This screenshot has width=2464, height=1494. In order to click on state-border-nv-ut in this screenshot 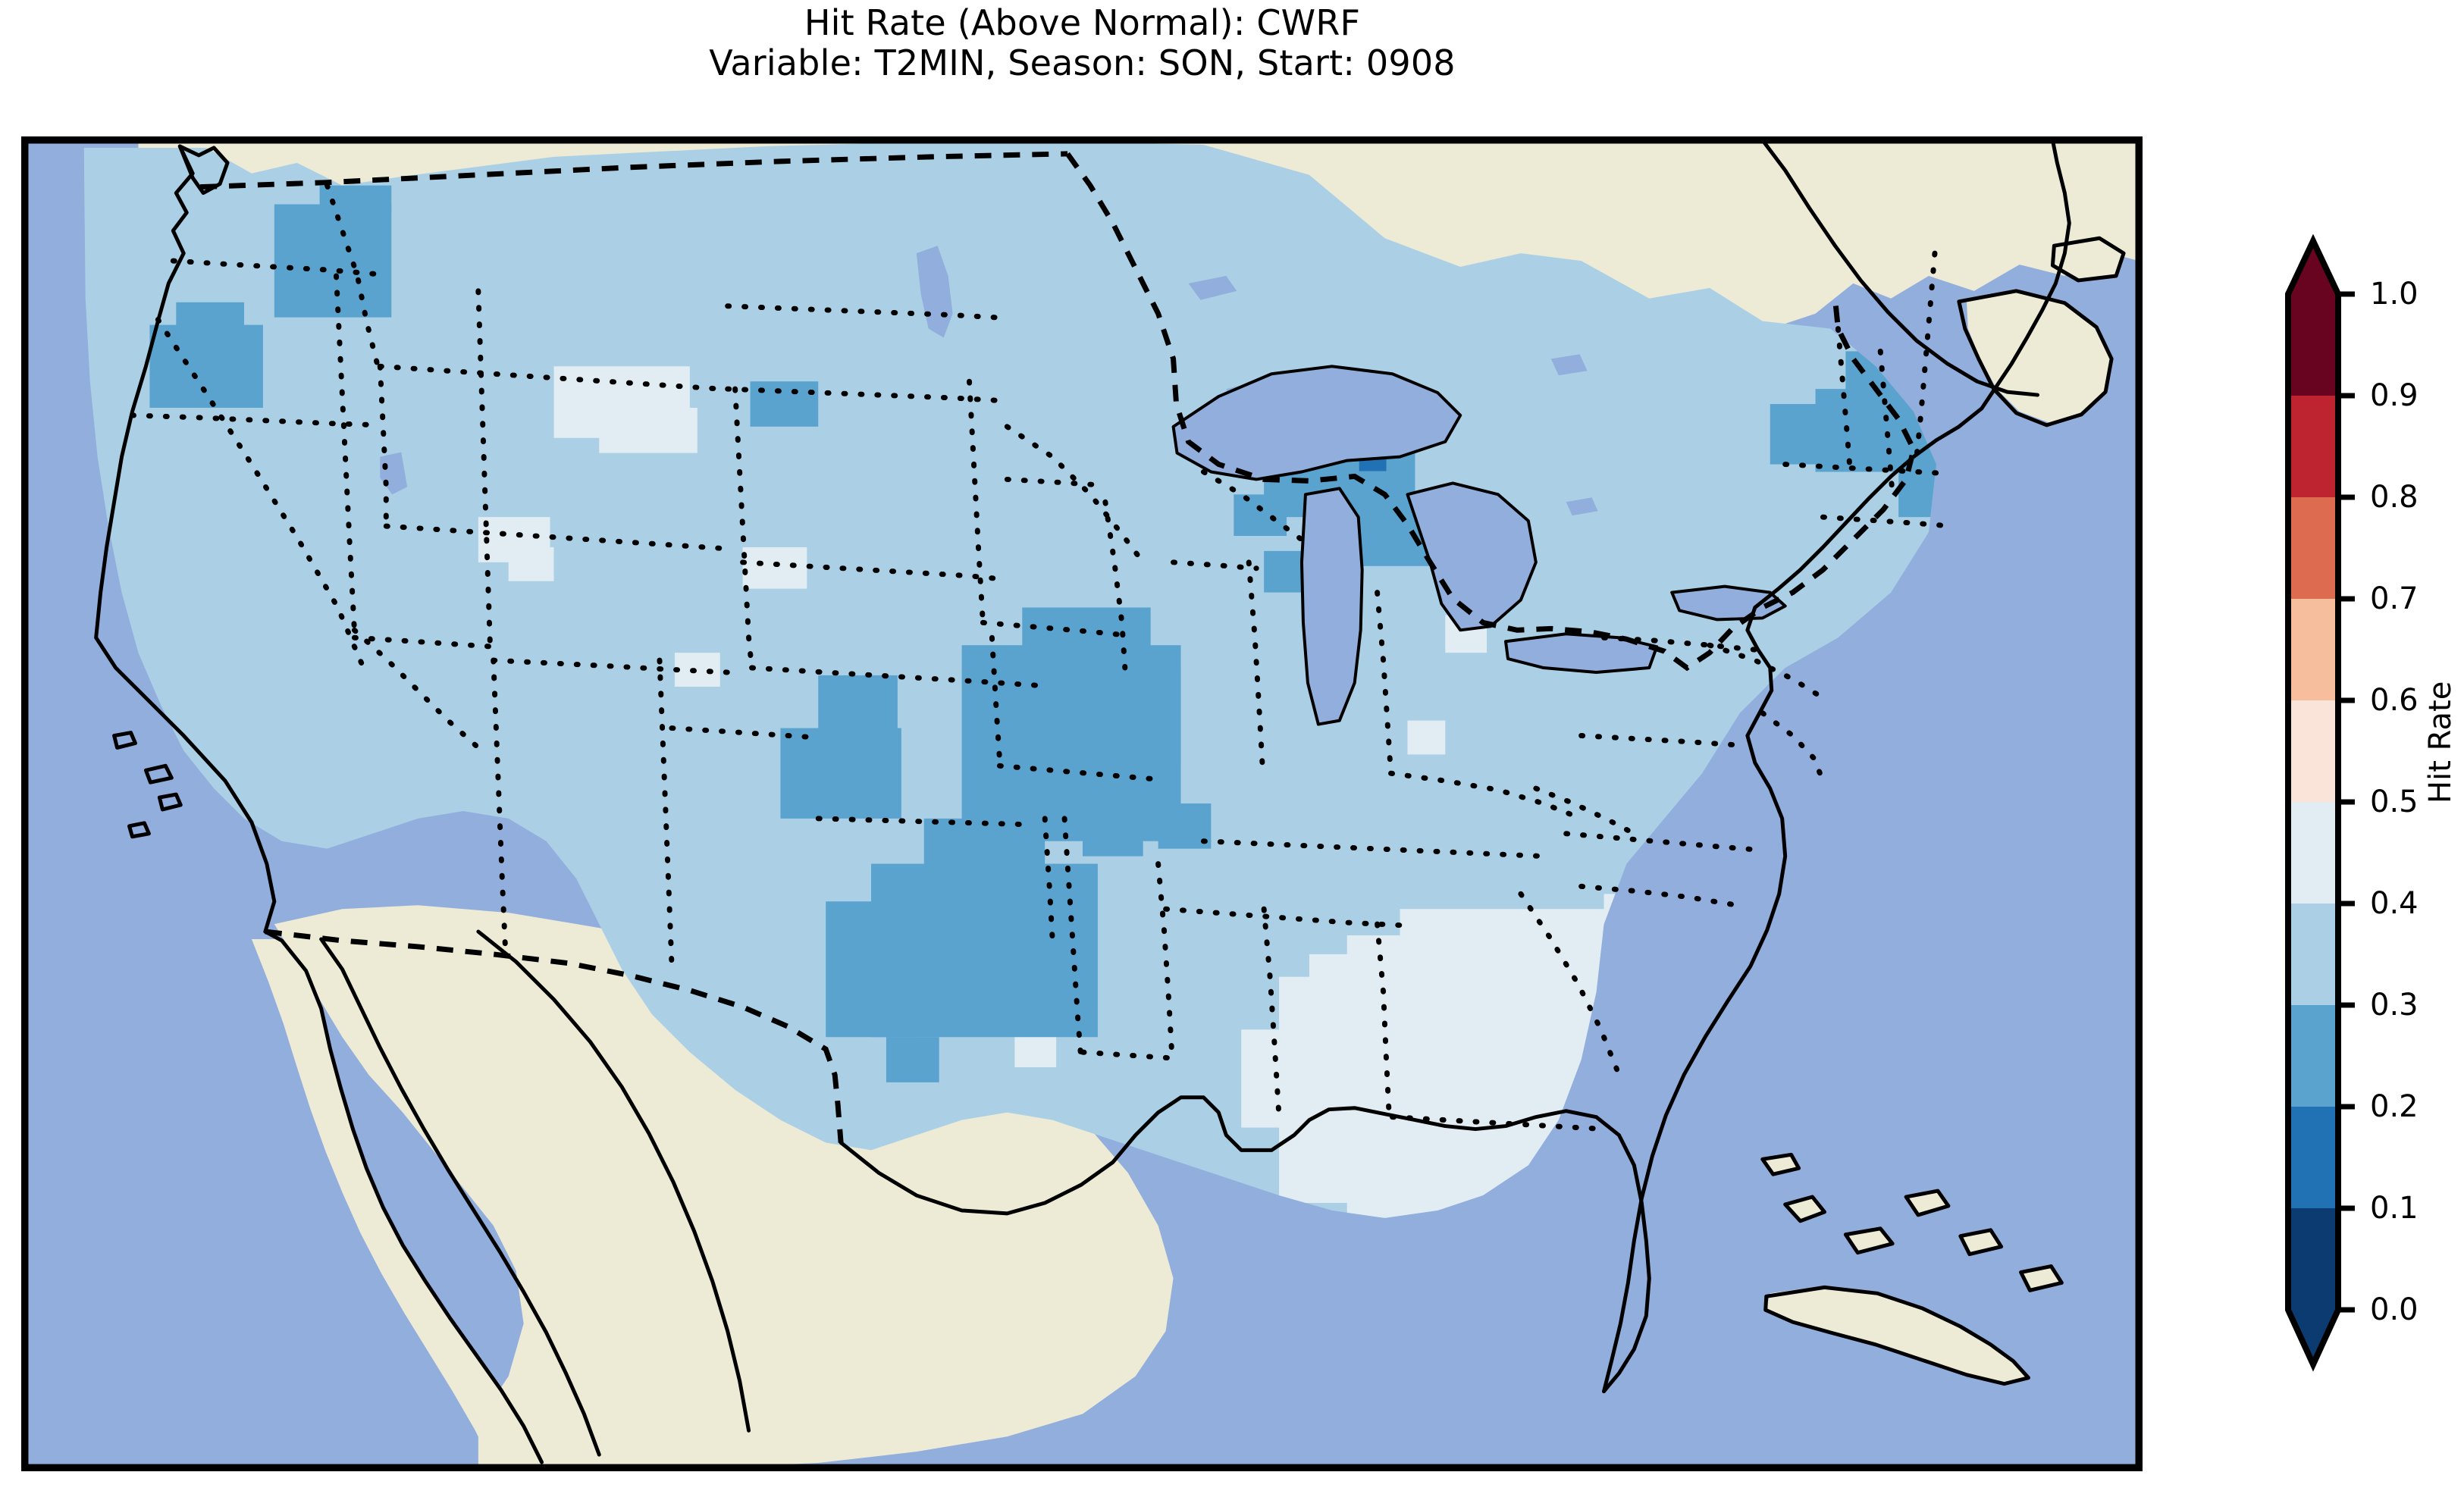, I will do `click(345, 453)`.